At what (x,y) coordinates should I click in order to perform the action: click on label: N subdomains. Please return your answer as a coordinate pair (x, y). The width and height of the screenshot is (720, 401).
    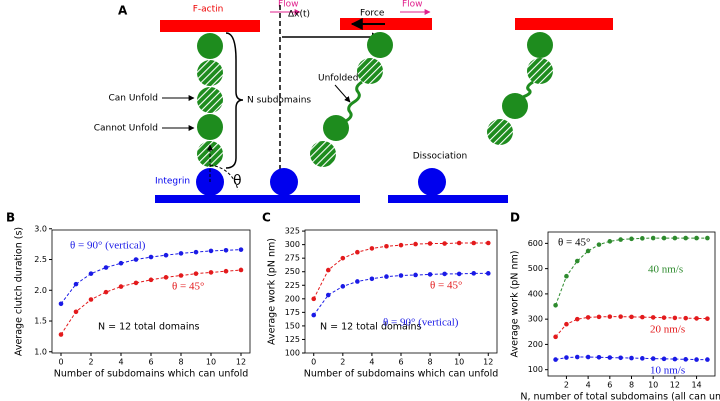
    Looking at the image, I should click on (279, 101).